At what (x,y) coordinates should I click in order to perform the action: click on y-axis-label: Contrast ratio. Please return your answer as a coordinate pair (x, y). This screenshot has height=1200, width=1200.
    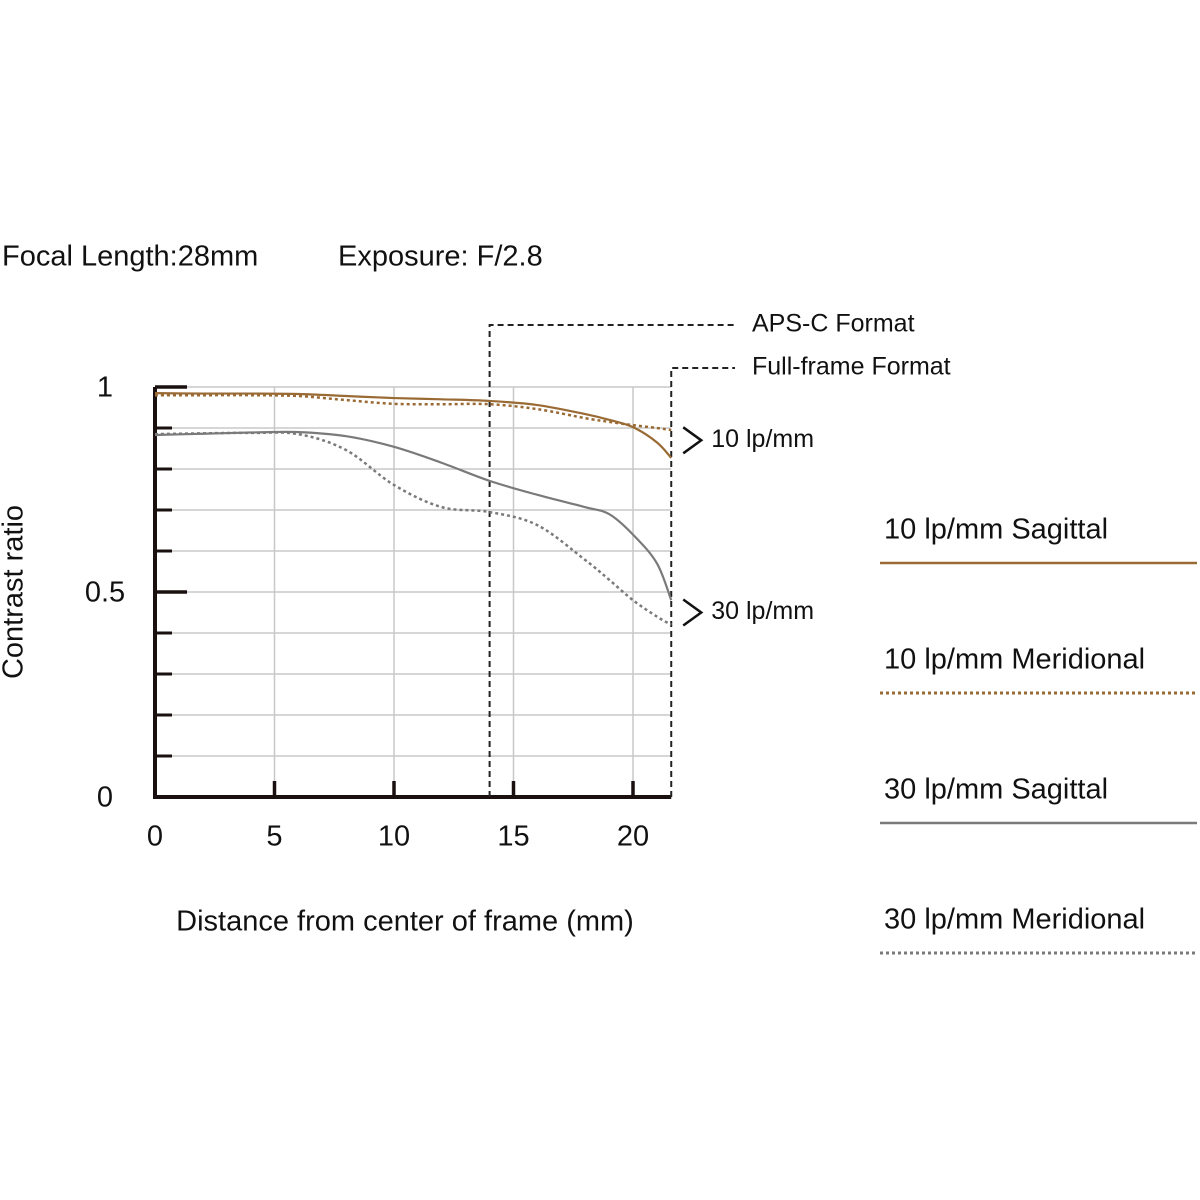
    Looking at the image, I should click on (15, 592).